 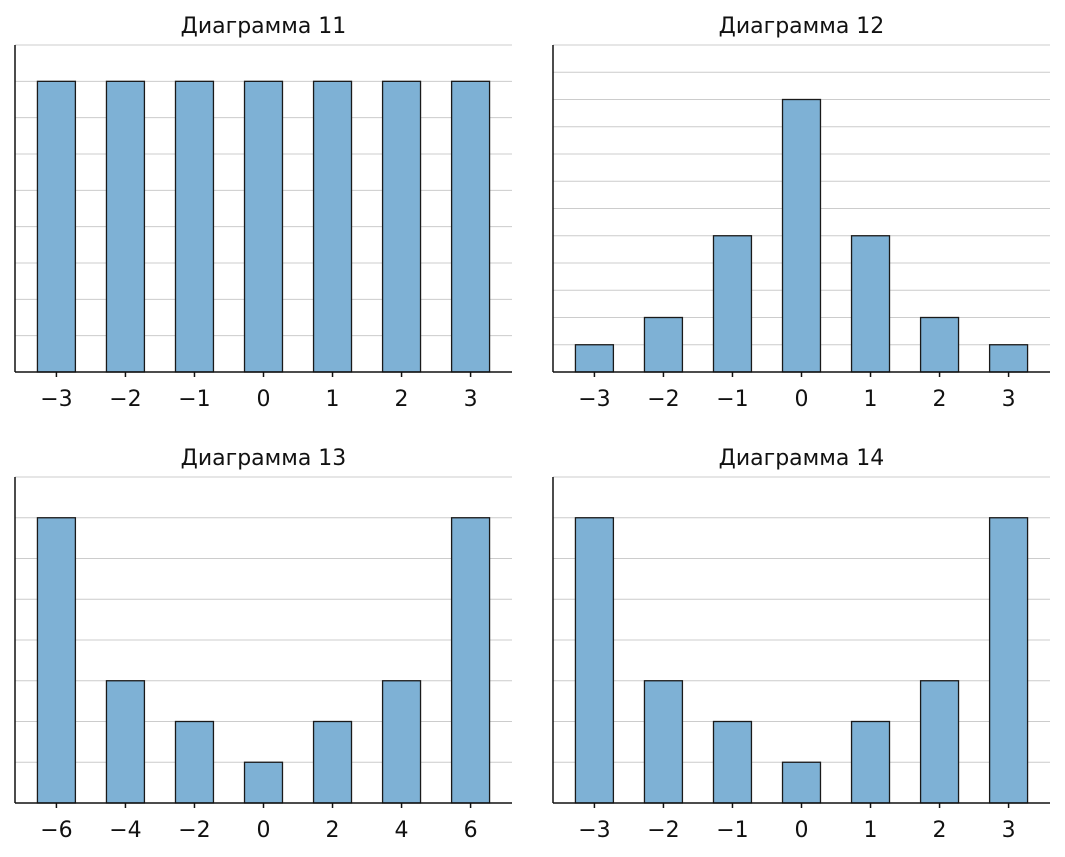 What do you see at coordinates (402, 830) in the screenshot?
I see `x-tick-label: 4` at bounding box center [402, 830].